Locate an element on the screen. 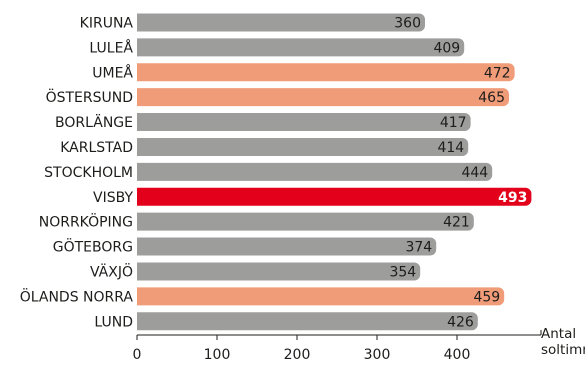 This screenshot has height=365, width=585. category-label: VÄXJÖ is located at coordinates (111, 271).